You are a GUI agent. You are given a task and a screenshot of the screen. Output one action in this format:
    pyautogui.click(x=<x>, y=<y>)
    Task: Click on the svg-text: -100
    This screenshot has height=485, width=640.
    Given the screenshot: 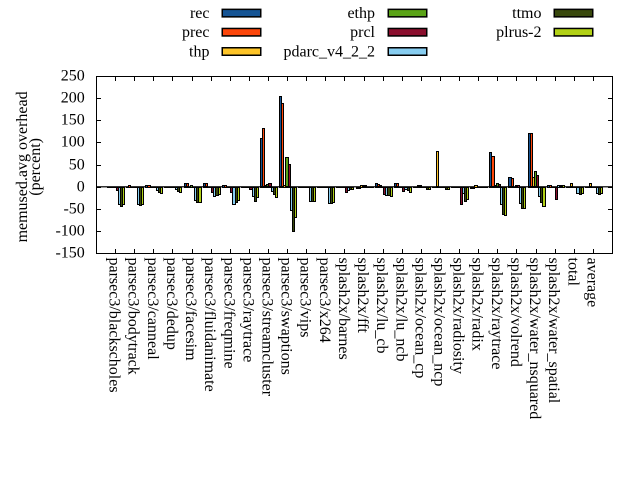 What is the action you would take?
    pyautogui.click(x=69, y=231)
    